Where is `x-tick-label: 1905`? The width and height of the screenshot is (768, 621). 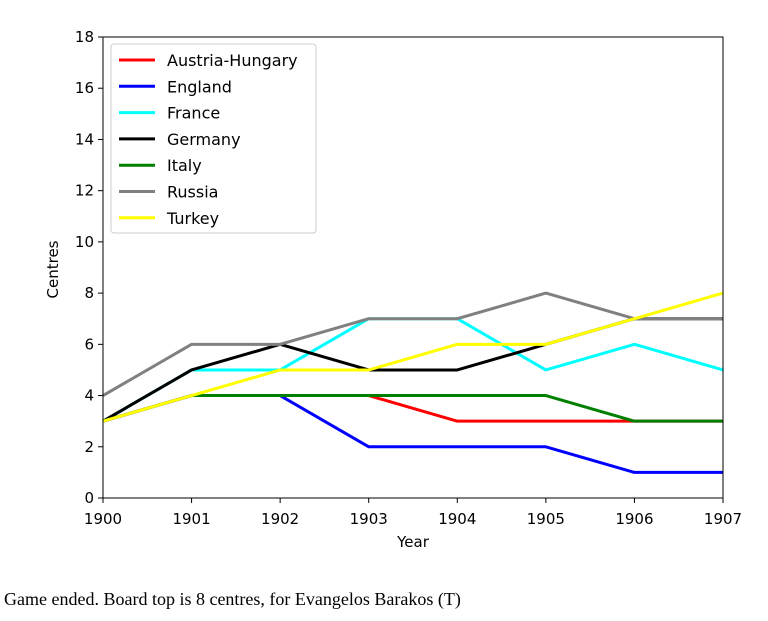 x-tick-label: 1905 is located at coordinates (546, 519).